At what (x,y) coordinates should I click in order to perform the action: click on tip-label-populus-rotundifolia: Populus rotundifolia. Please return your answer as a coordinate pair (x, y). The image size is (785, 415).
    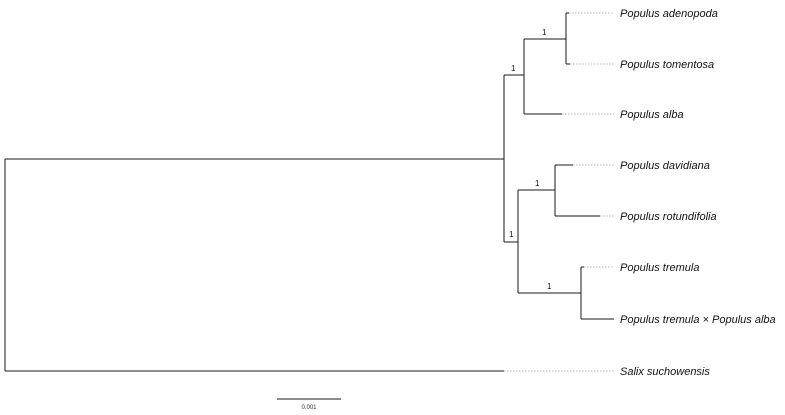
    Looking at the image, I should click on (668, 217).